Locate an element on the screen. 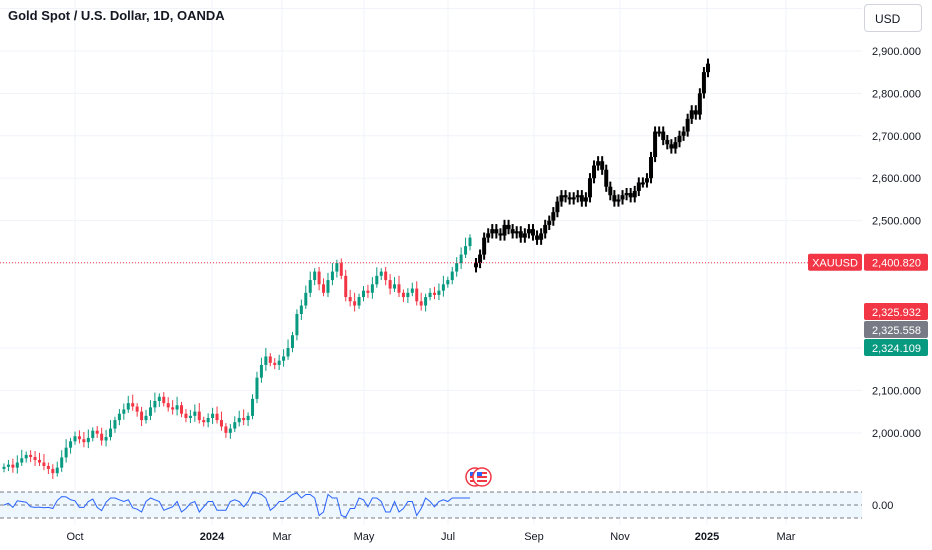  x-tick-label: Oct is located at coordinates (74, 537).